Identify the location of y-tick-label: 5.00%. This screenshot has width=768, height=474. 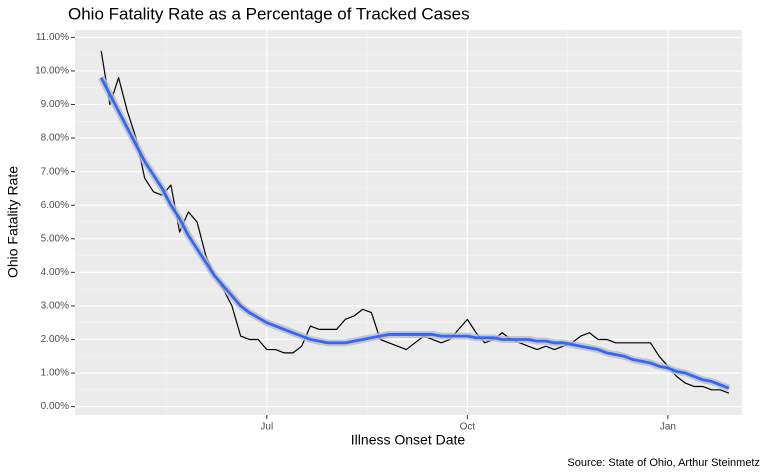
(55, 238).